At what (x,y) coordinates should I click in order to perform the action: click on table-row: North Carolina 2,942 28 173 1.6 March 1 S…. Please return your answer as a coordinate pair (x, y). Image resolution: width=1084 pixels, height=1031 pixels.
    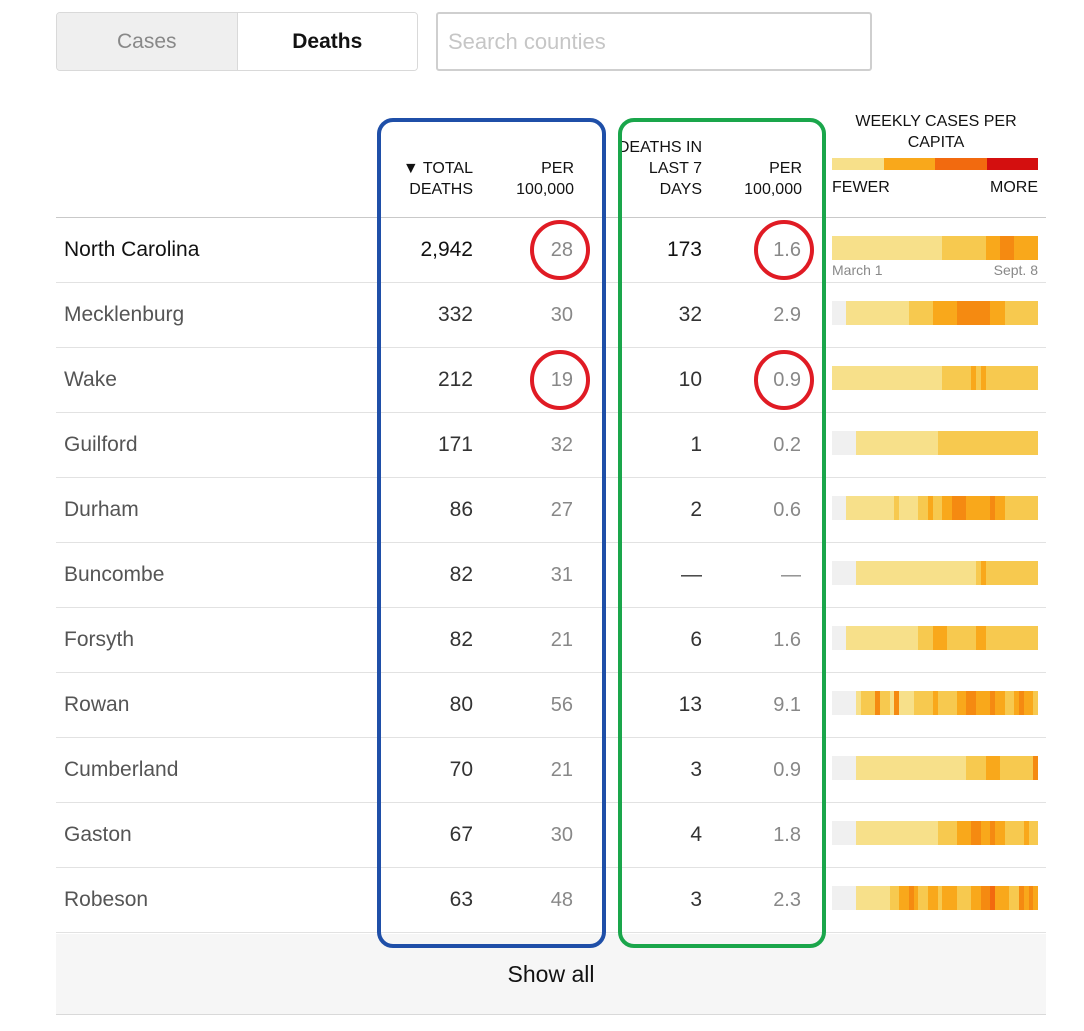
    Looking at the image, I should click on (551, 250).